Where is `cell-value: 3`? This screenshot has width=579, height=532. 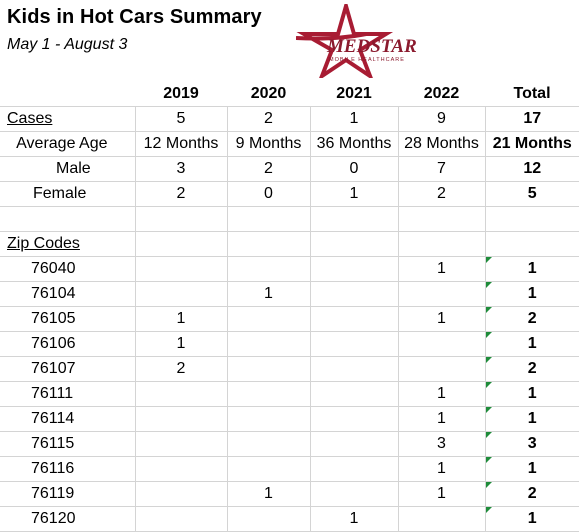
cell-value: 3 is located at coordinates (181, 169).